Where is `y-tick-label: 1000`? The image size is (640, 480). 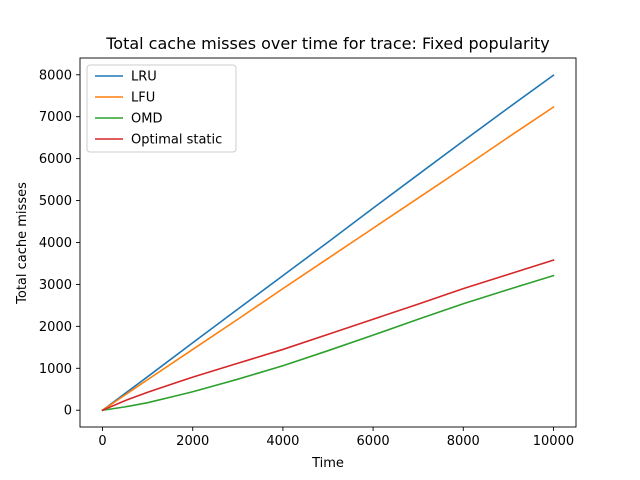 y-tick-label: 1000 is located at coordinates (55, 369).